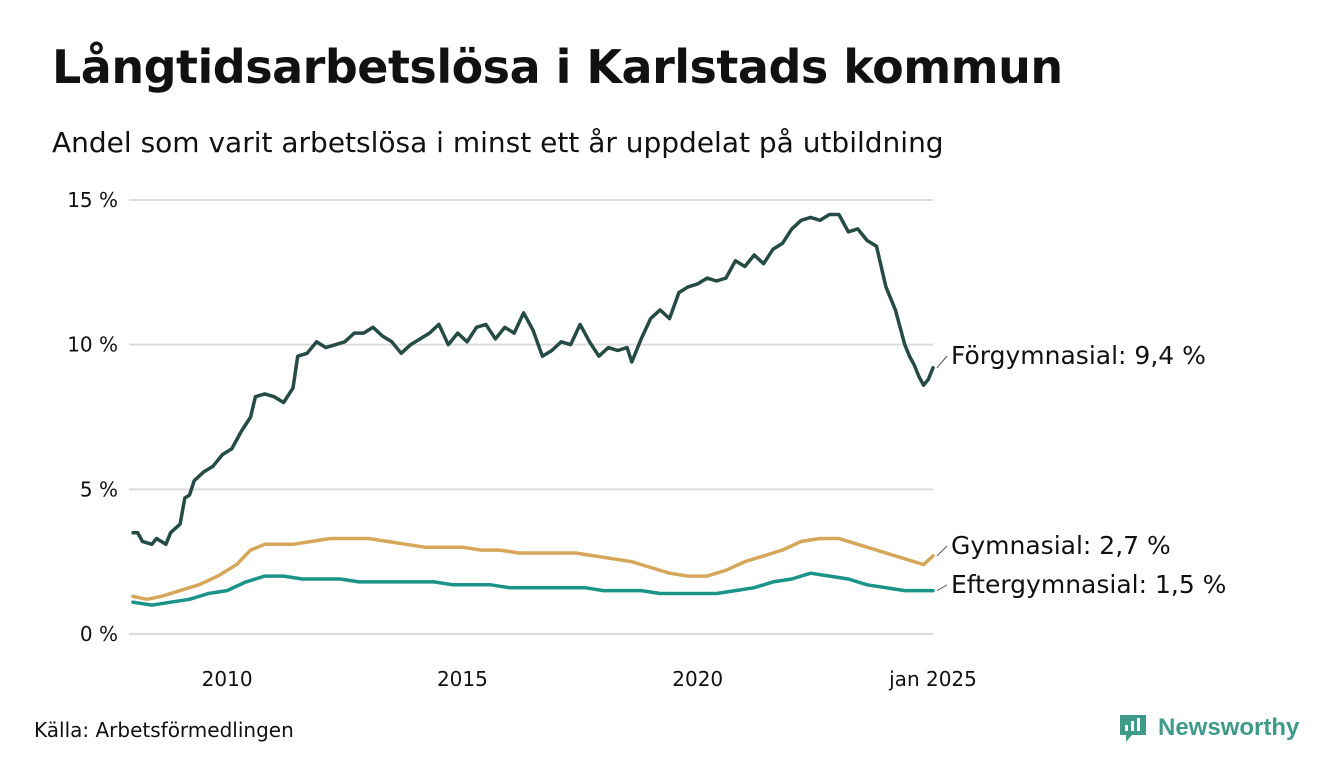 This screenshot has width=1340, height=780. Describe the element at coordinates (92, 417) in the screenshot. I see `y-axis-ticks: 0 % 5 % 10 % 15 %` at that location.